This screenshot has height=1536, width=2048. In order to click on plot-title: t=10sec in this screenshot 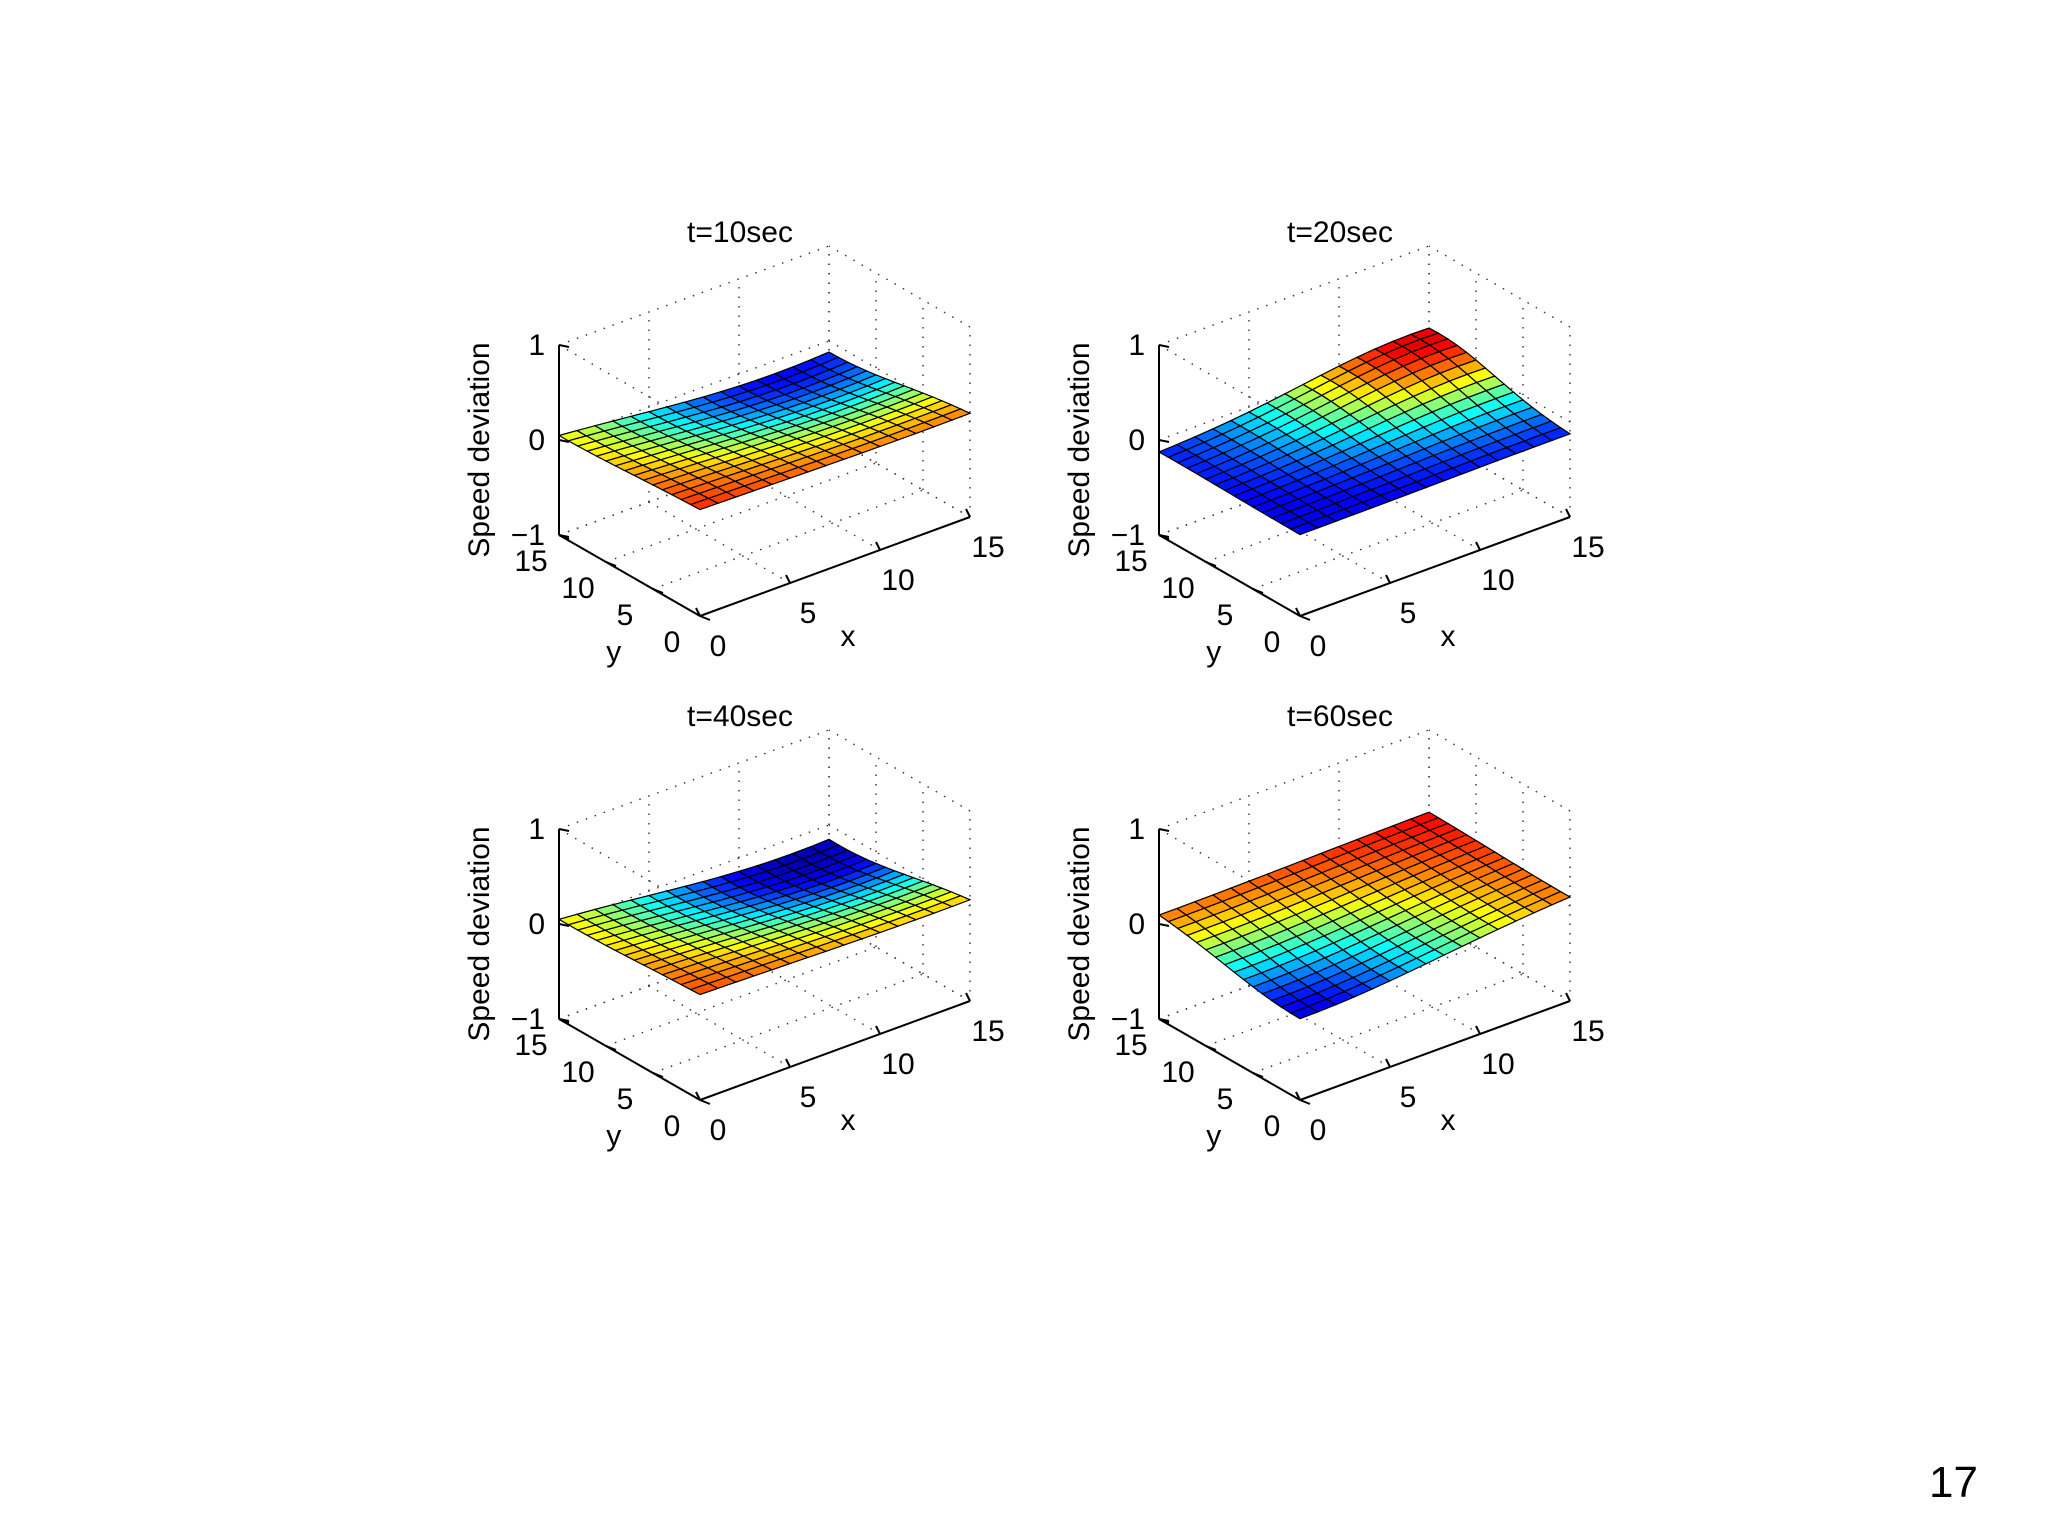, I will do `click(740, 232)`.